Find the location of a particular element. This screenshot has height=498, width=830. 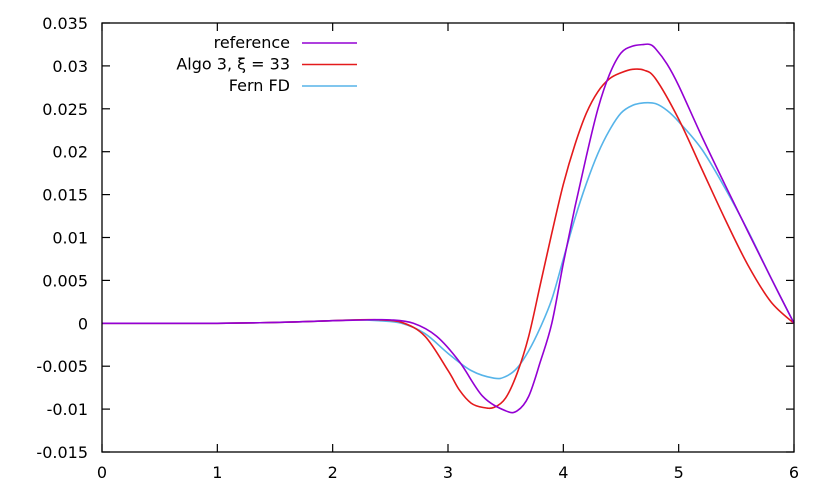

x-tick-label: 4 is located at coordinates (563, 472).